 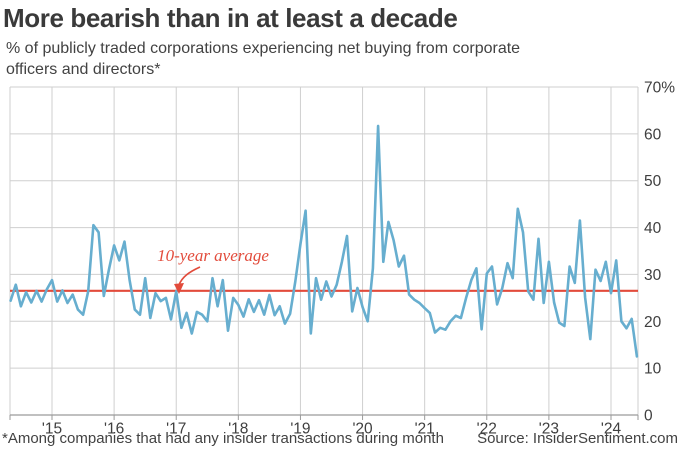 I want to click on annotation-arrow, so click(x=189, y=276).